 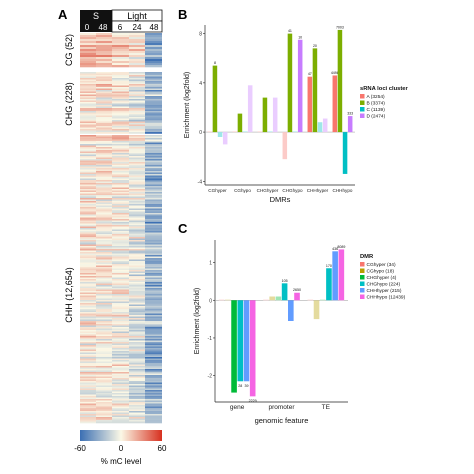 What do you see at coordinates (350, 114) in the screenshot?
I see `bar-value-label: 333` at bounding box center [350, 114].